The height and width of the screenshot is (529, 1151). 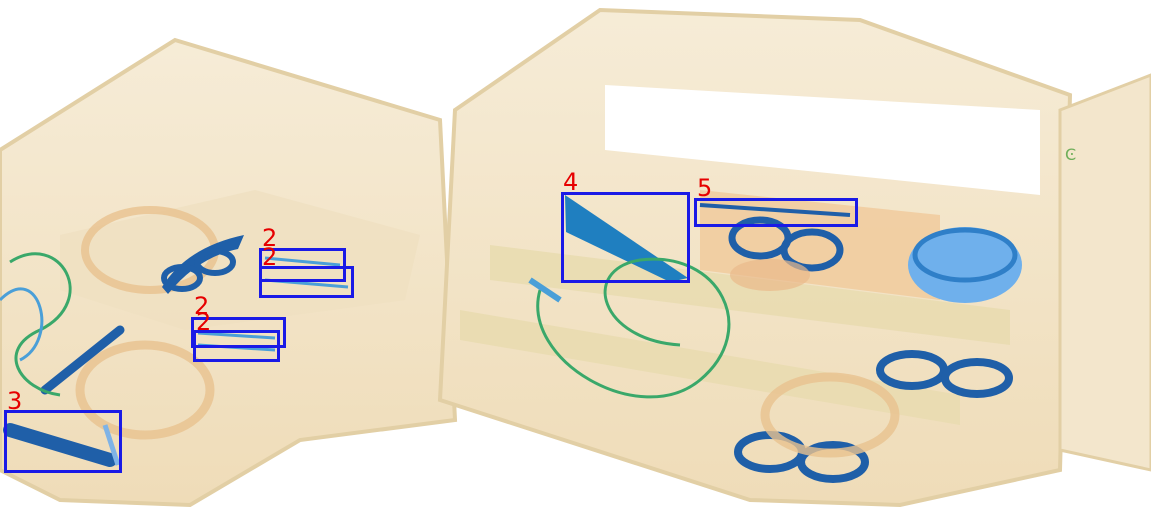 What do you see at coordinates (1070, 154) in the screenshot?
I see `svg-text: Ͼ` at bounding box center [1070, 154].